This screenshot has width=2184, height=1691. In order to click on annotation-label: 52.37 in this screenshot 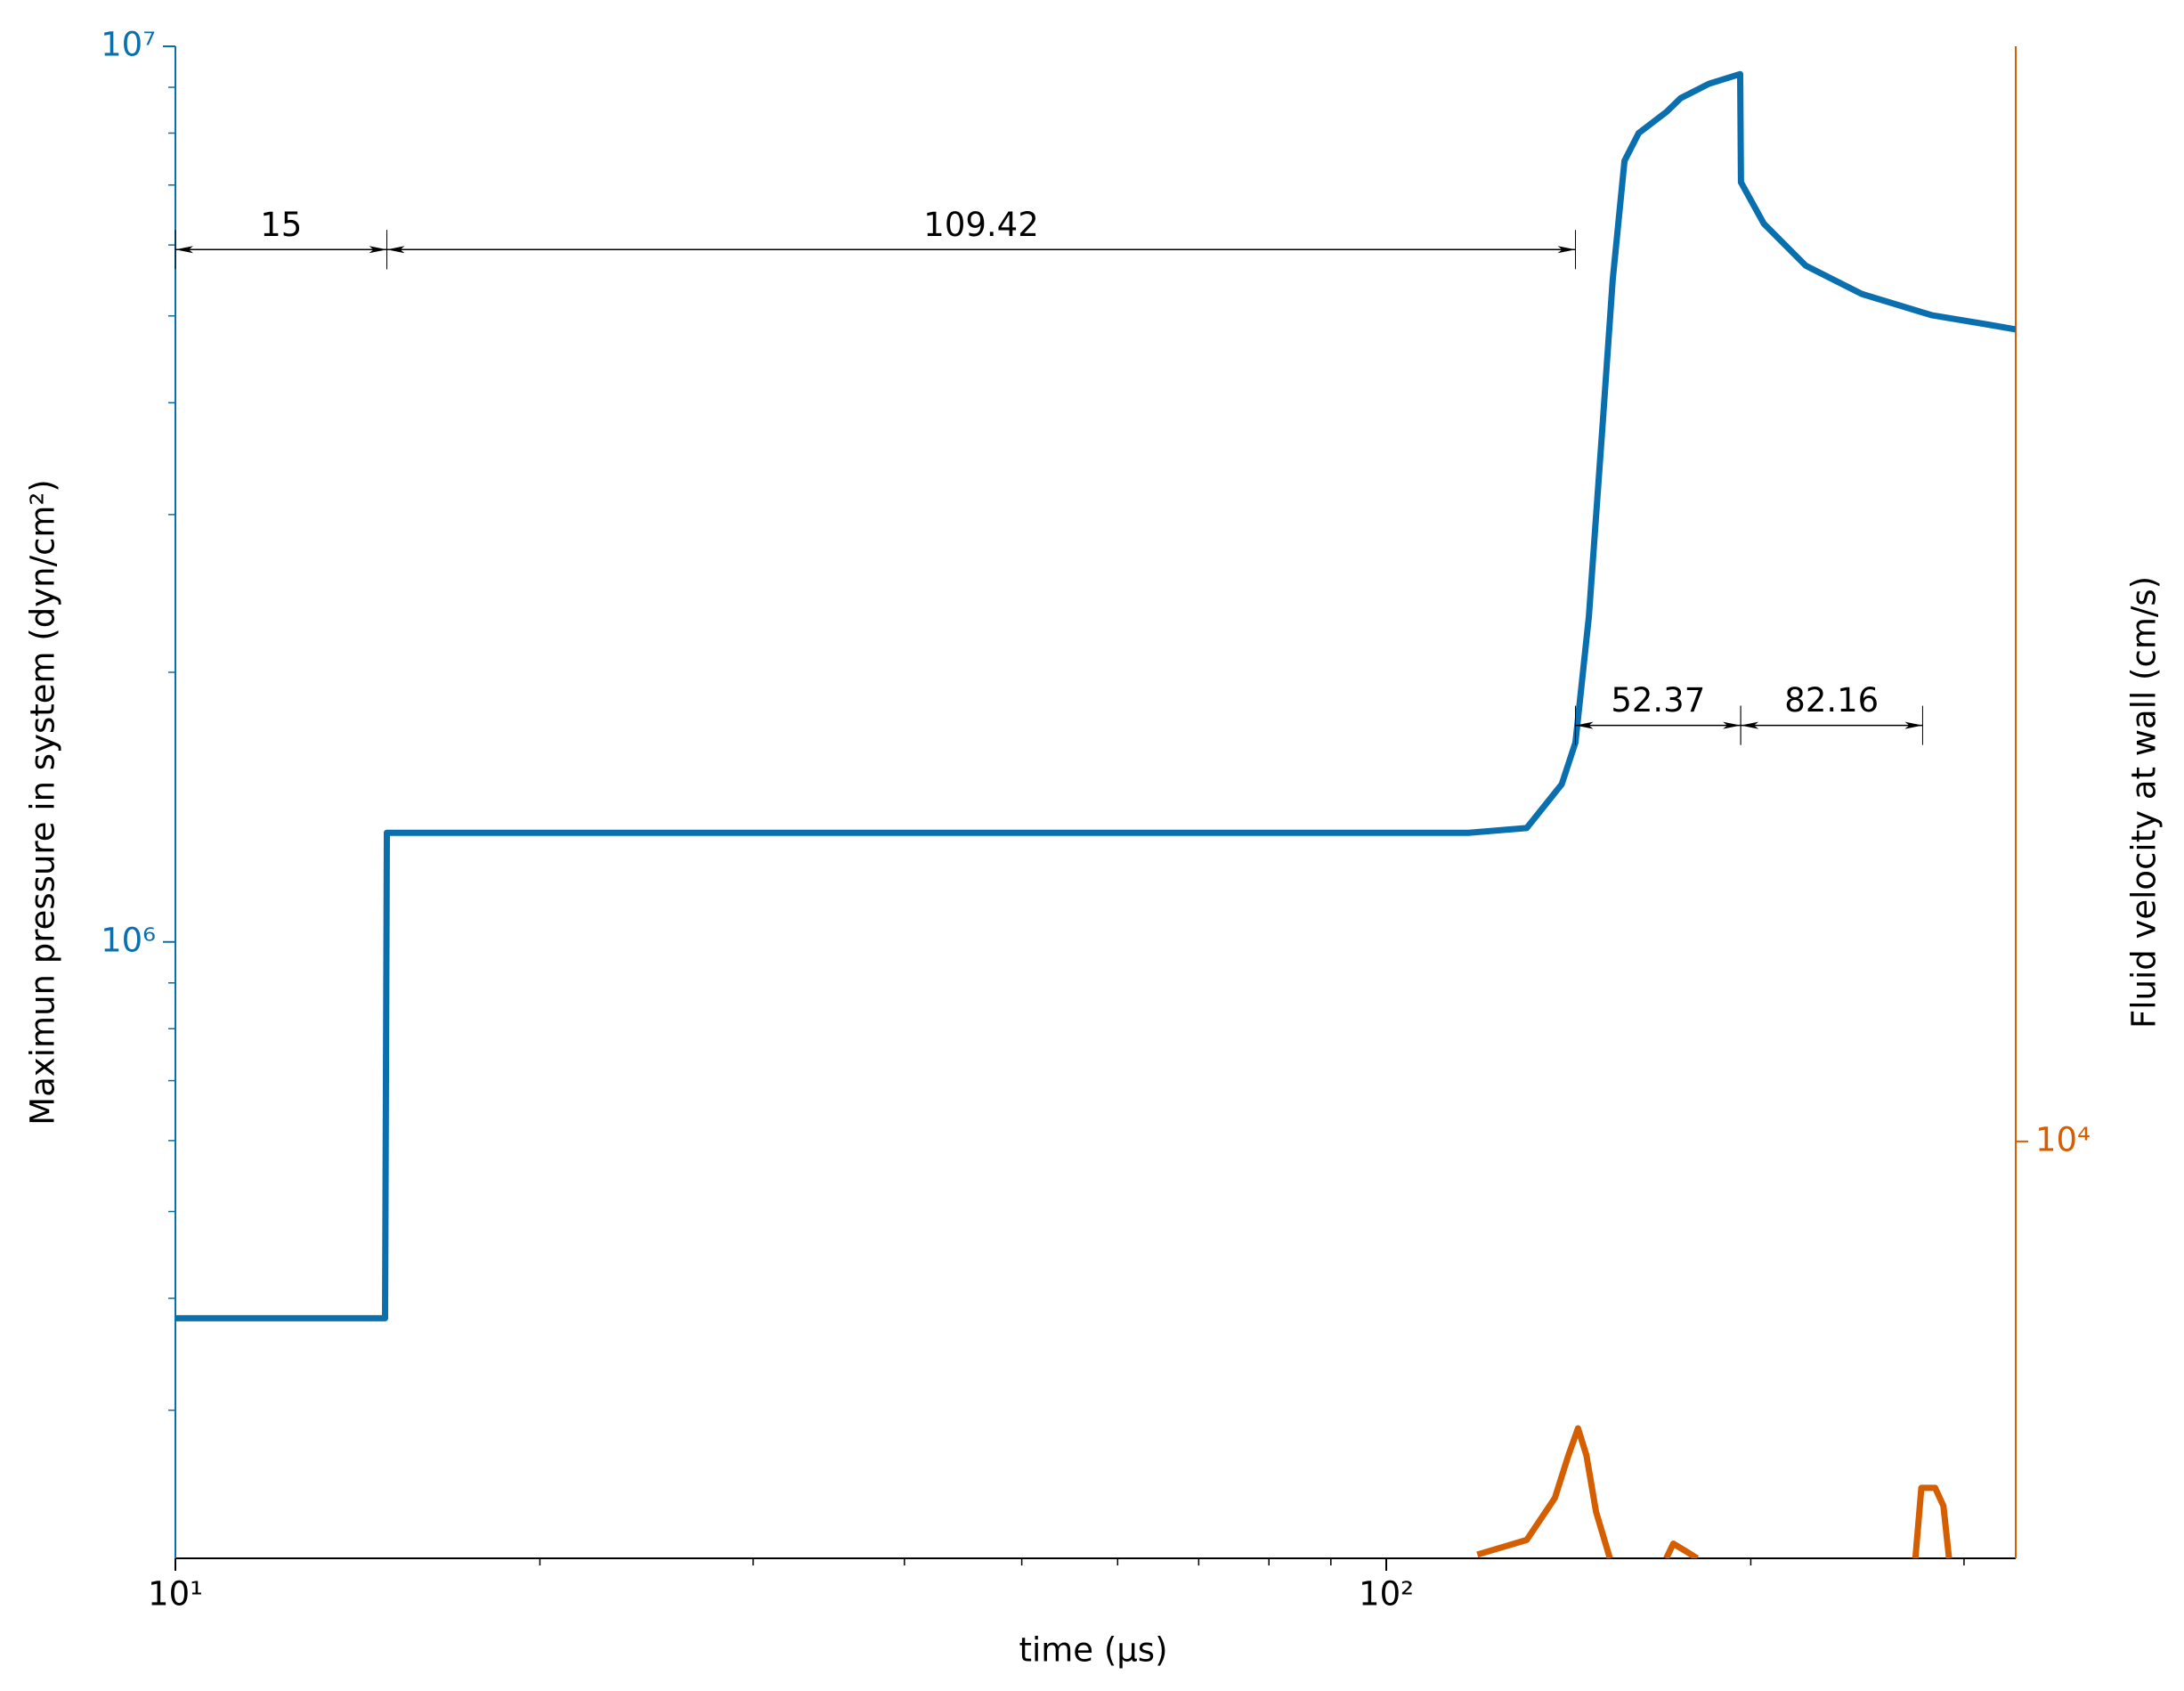, I will do `click(1658, 700)`.